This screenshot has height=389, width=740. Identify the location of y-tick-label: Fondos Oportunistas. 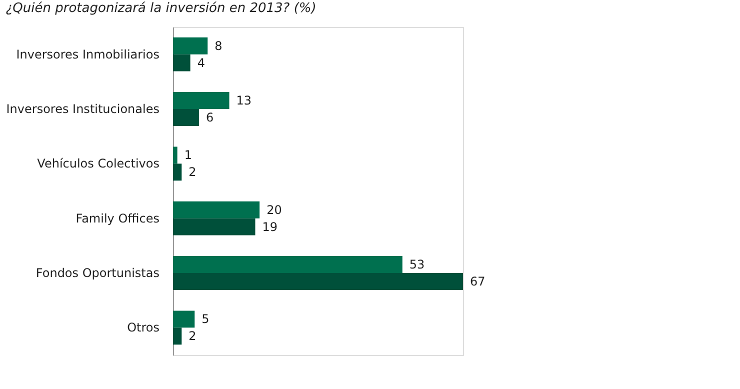
(98, 273).